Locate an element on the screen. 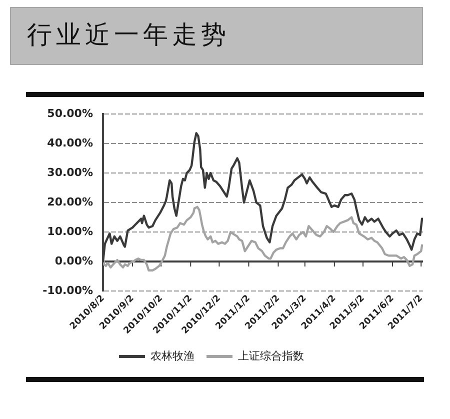 The width and height of the screenshot is (450, 419). y-tick-label: 10.00% is located at coordinates (70, 231).